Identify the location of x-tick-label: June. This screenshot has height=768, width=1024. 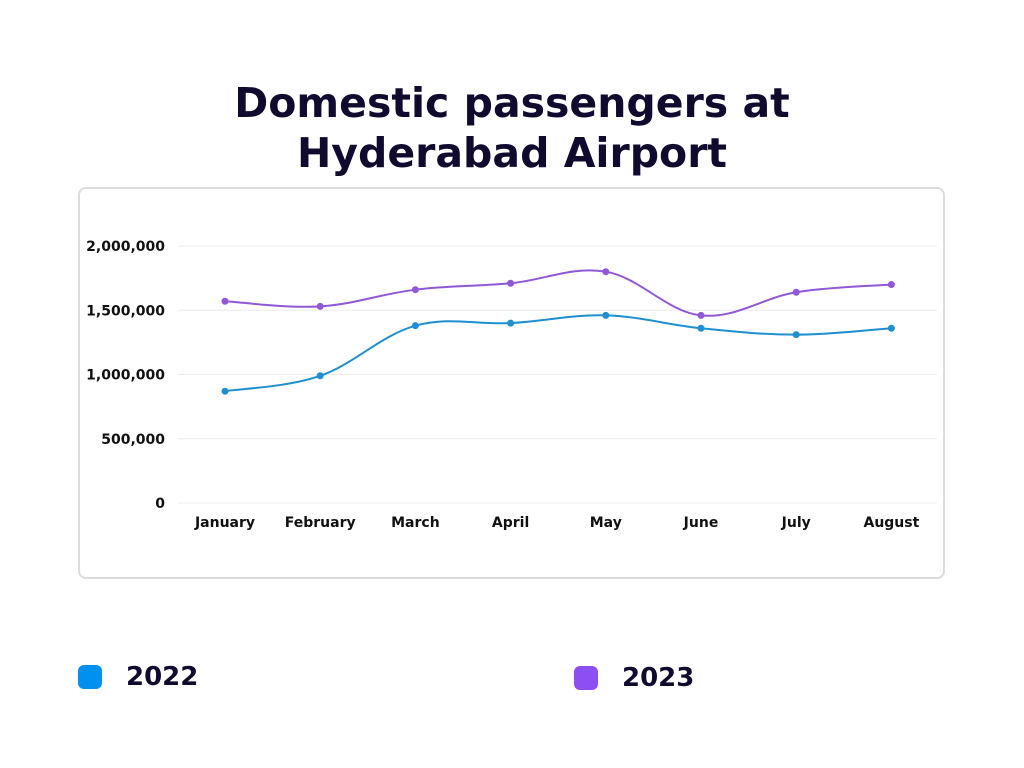
(701, 523).